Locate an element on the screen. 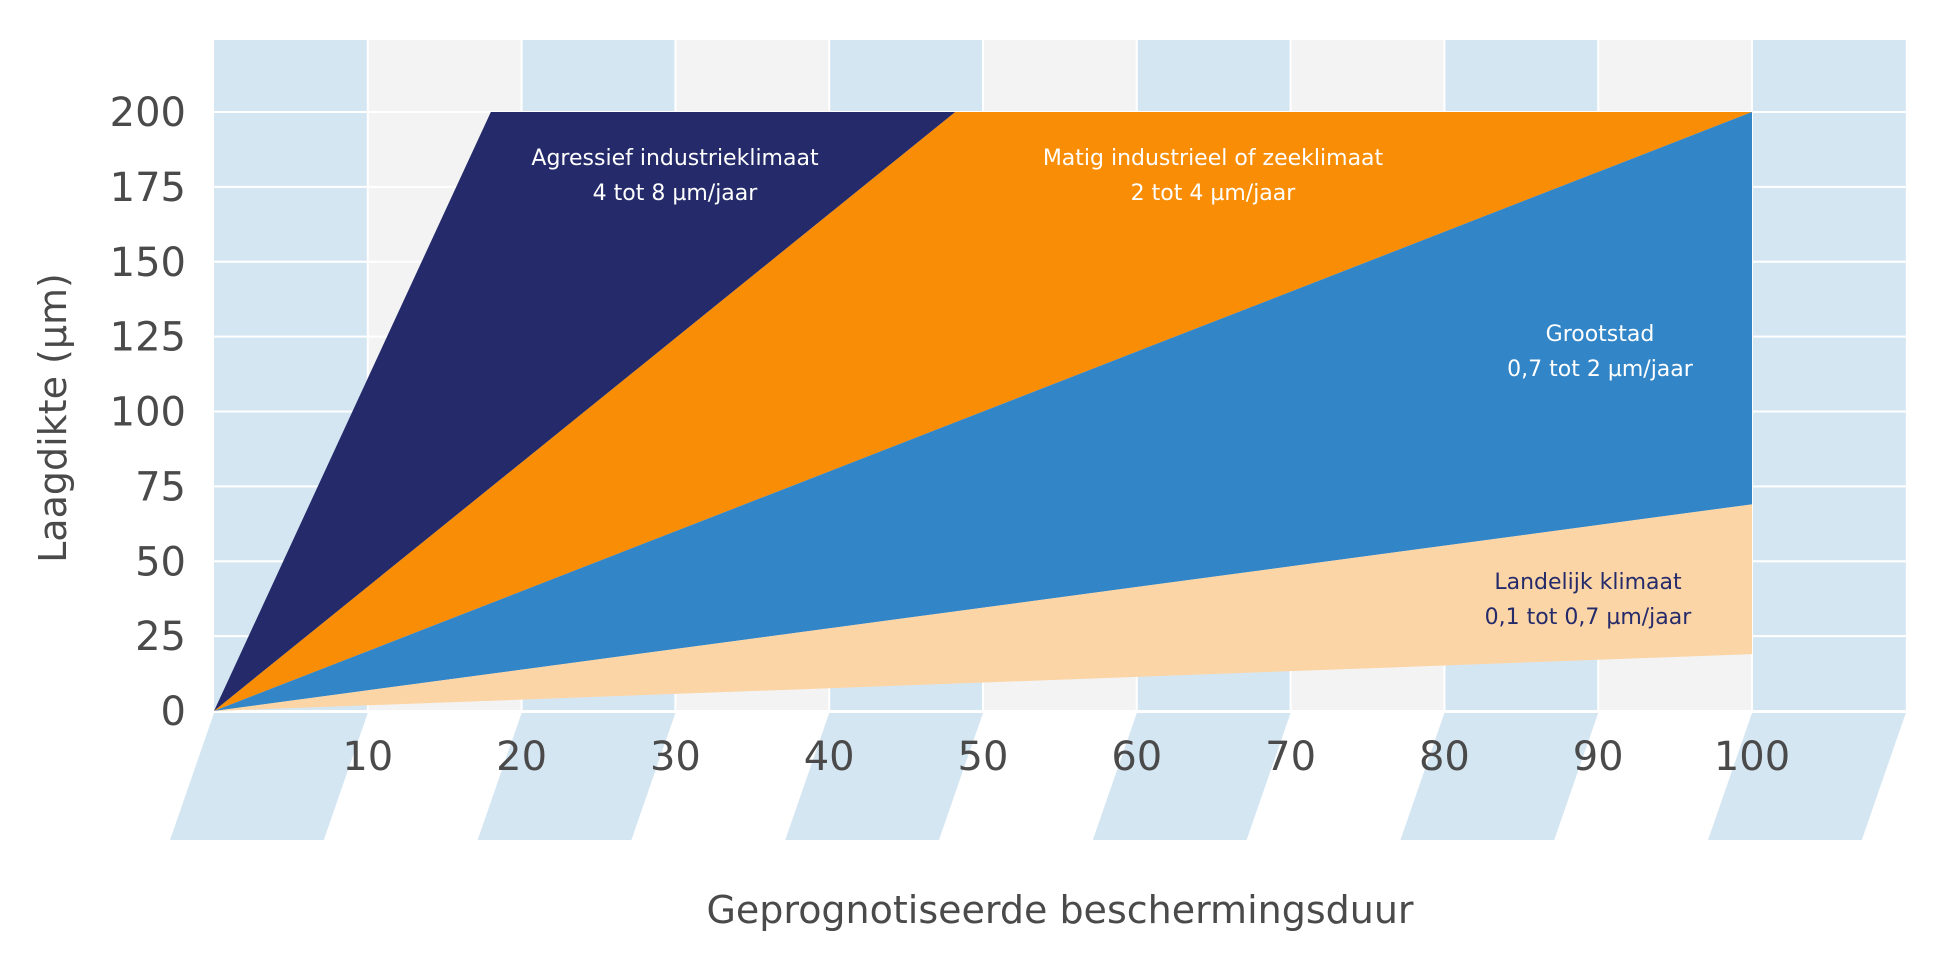  x-tick-label: 90 is located at coordinates (1598, 757).